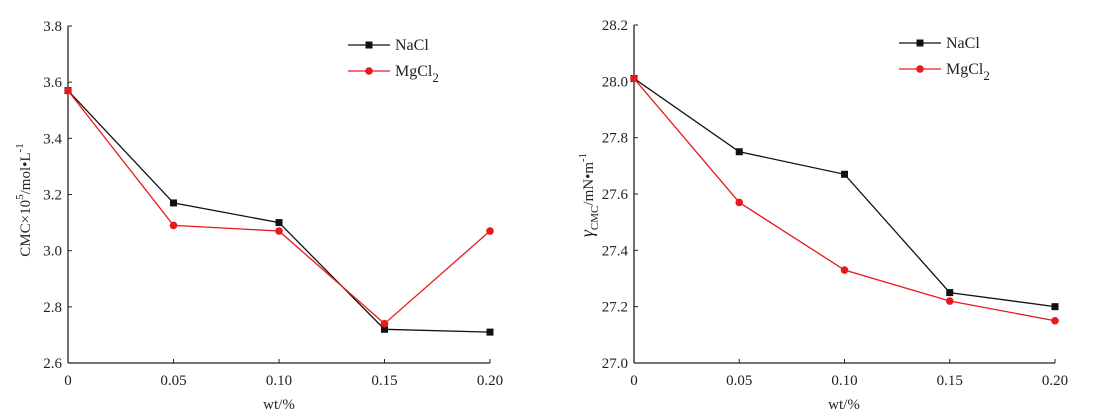  Describe the element at coordinates (615, 308) in the screenshot. I see `y-tick-label: 27.2` at that location.